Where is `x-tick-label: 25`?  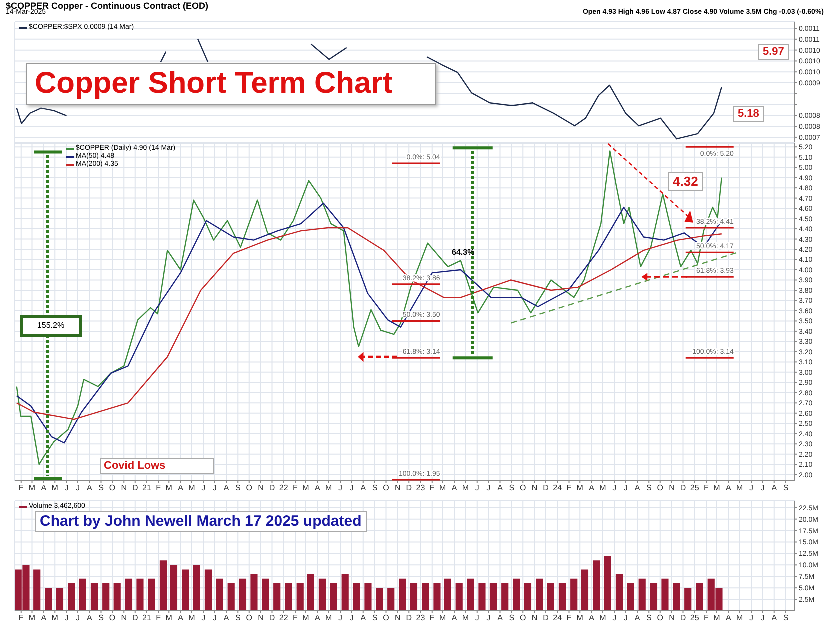 x-tick-label: 25 is located at coordinates (695, 488).